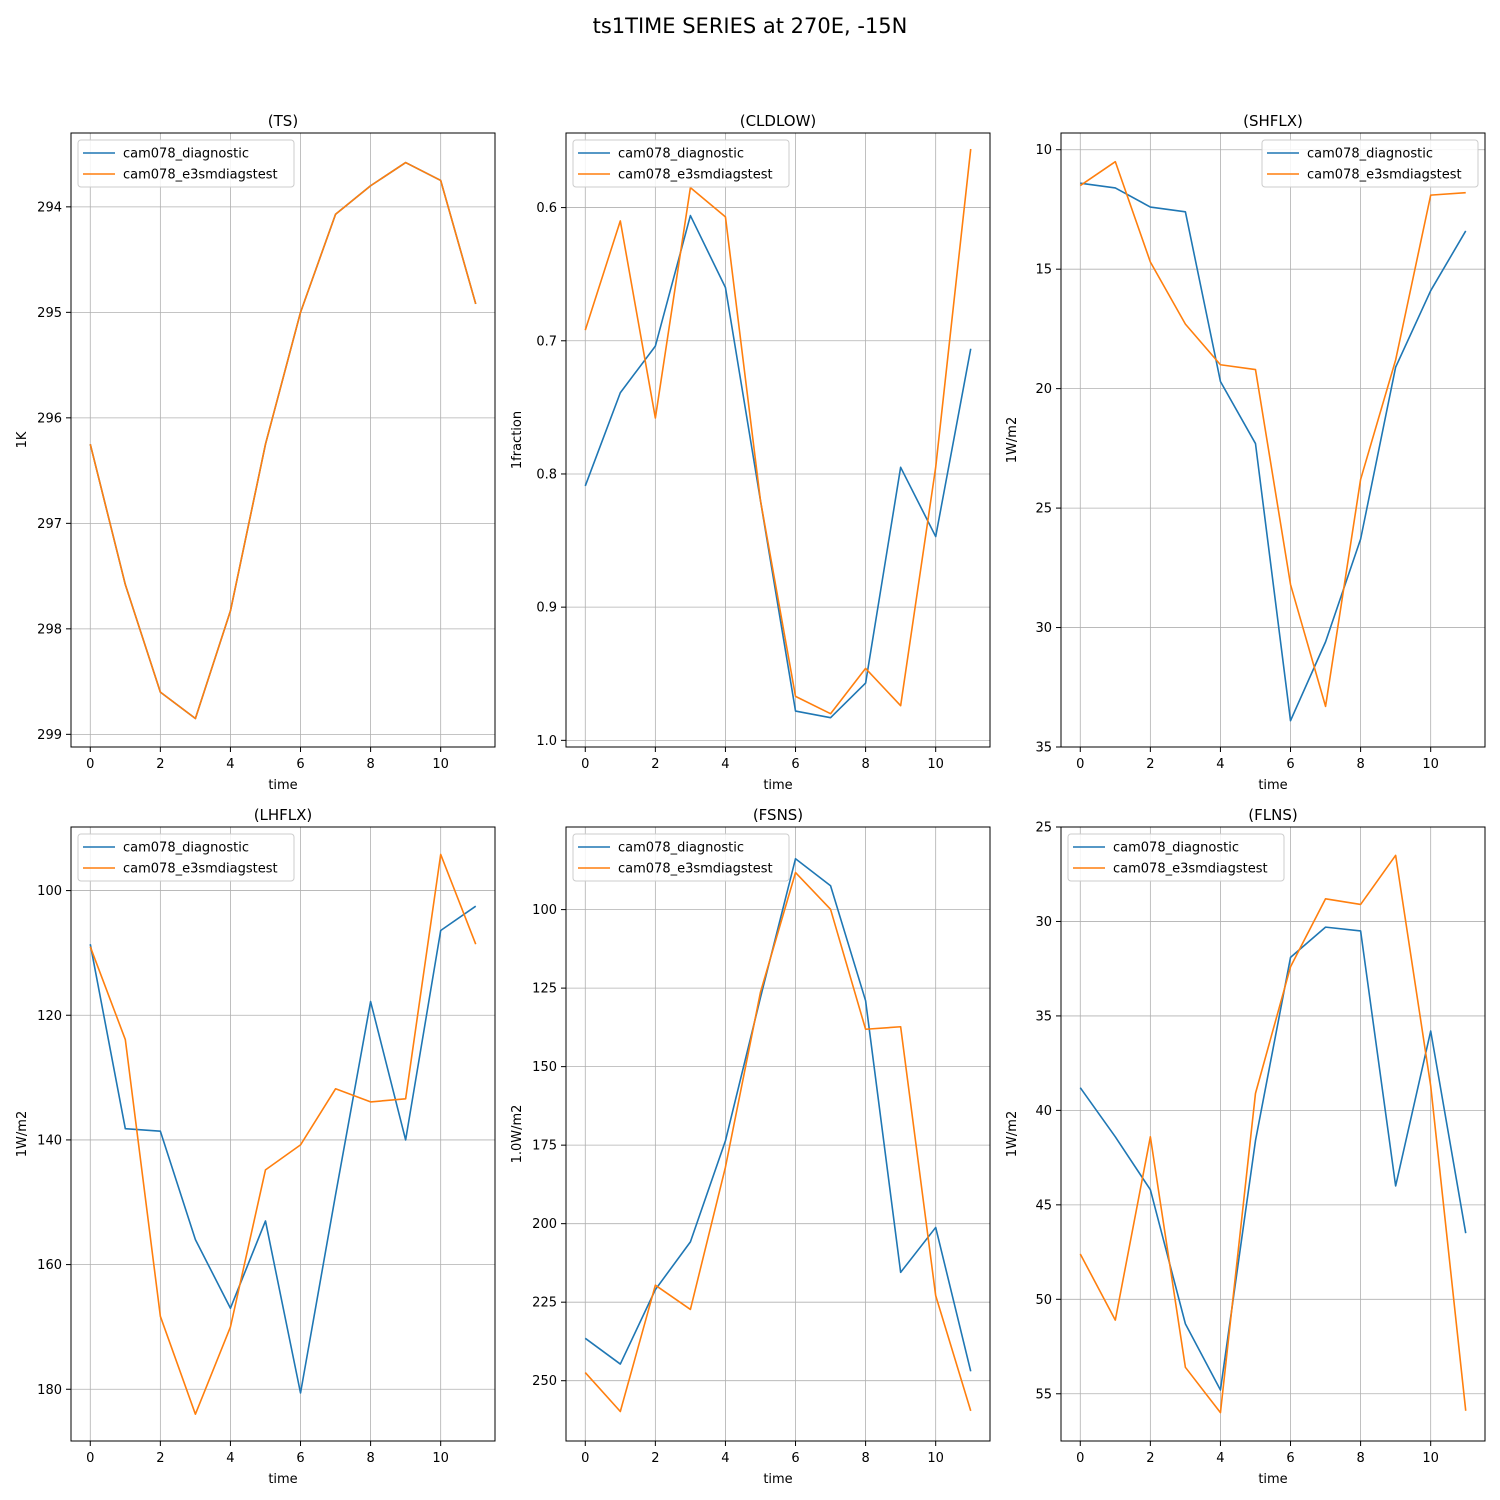 The image size is (1500, 1500). I want to click on y-tick-label: 160, so click(49, 1265).